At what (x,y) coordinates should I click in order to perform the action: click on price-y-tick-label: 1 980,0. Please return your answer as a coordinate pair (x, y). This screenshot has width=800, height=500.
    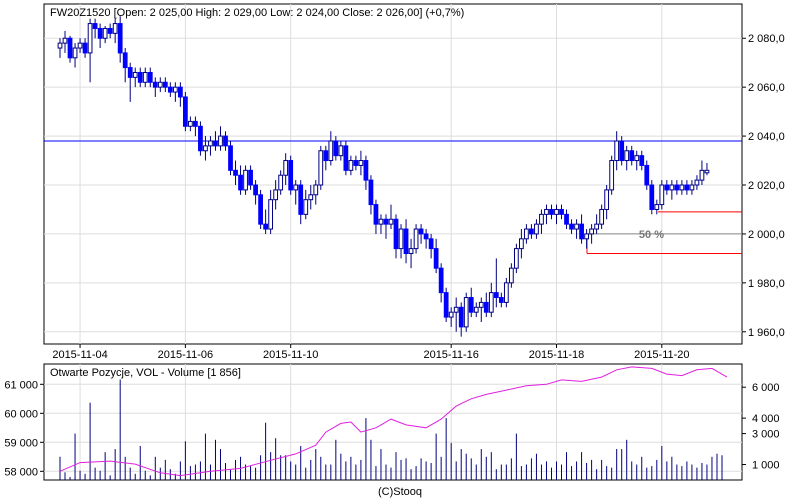
    Looking at the image, I should click on (766, 284).